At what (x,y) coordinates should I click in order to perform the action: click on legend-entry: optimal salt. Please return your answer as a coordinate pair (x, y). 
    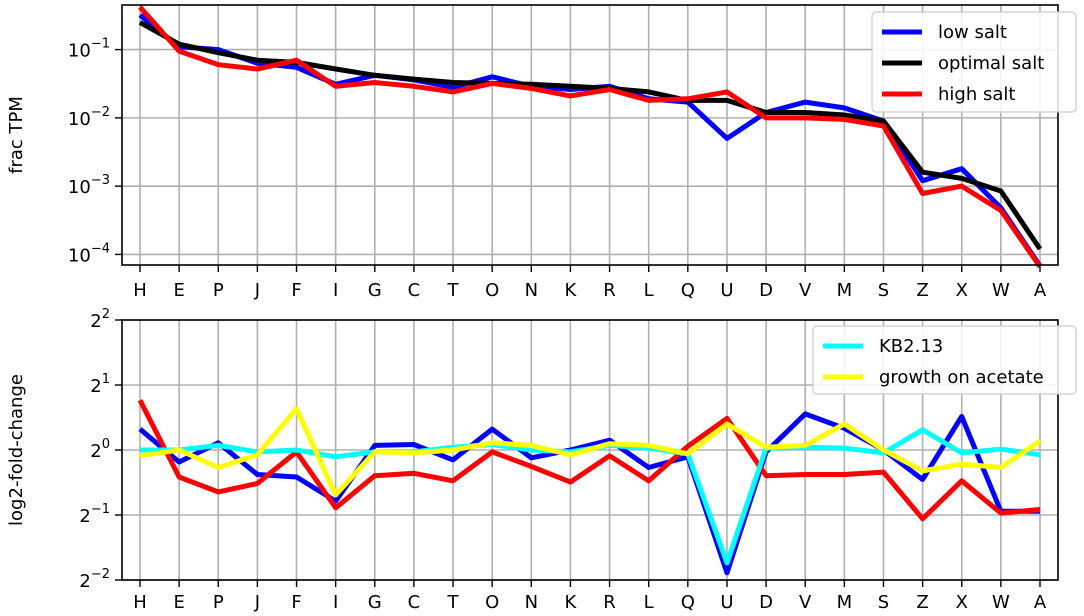
    Looking at the image, I should click on (991, 63).